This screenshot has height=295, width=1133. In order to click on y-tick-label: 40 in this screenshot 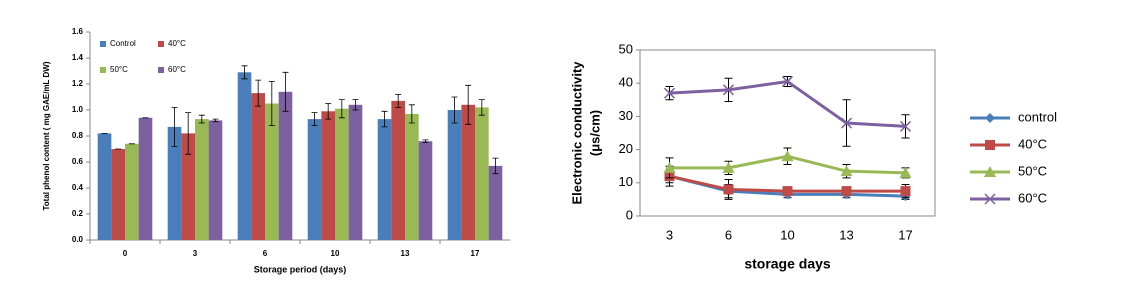, I will do `click(626, 82)`.